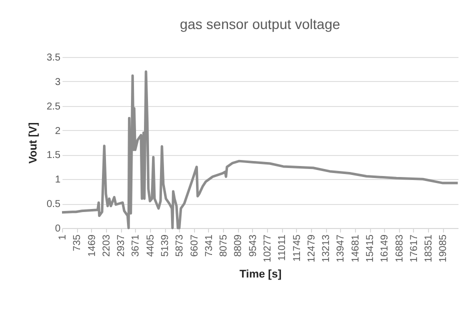 This screenshot has height=332, width=474. What do you see at coordinates (282, 247) in the screenshot?
I see `x-tick-label: 11011` at bounding box center [282, 247].